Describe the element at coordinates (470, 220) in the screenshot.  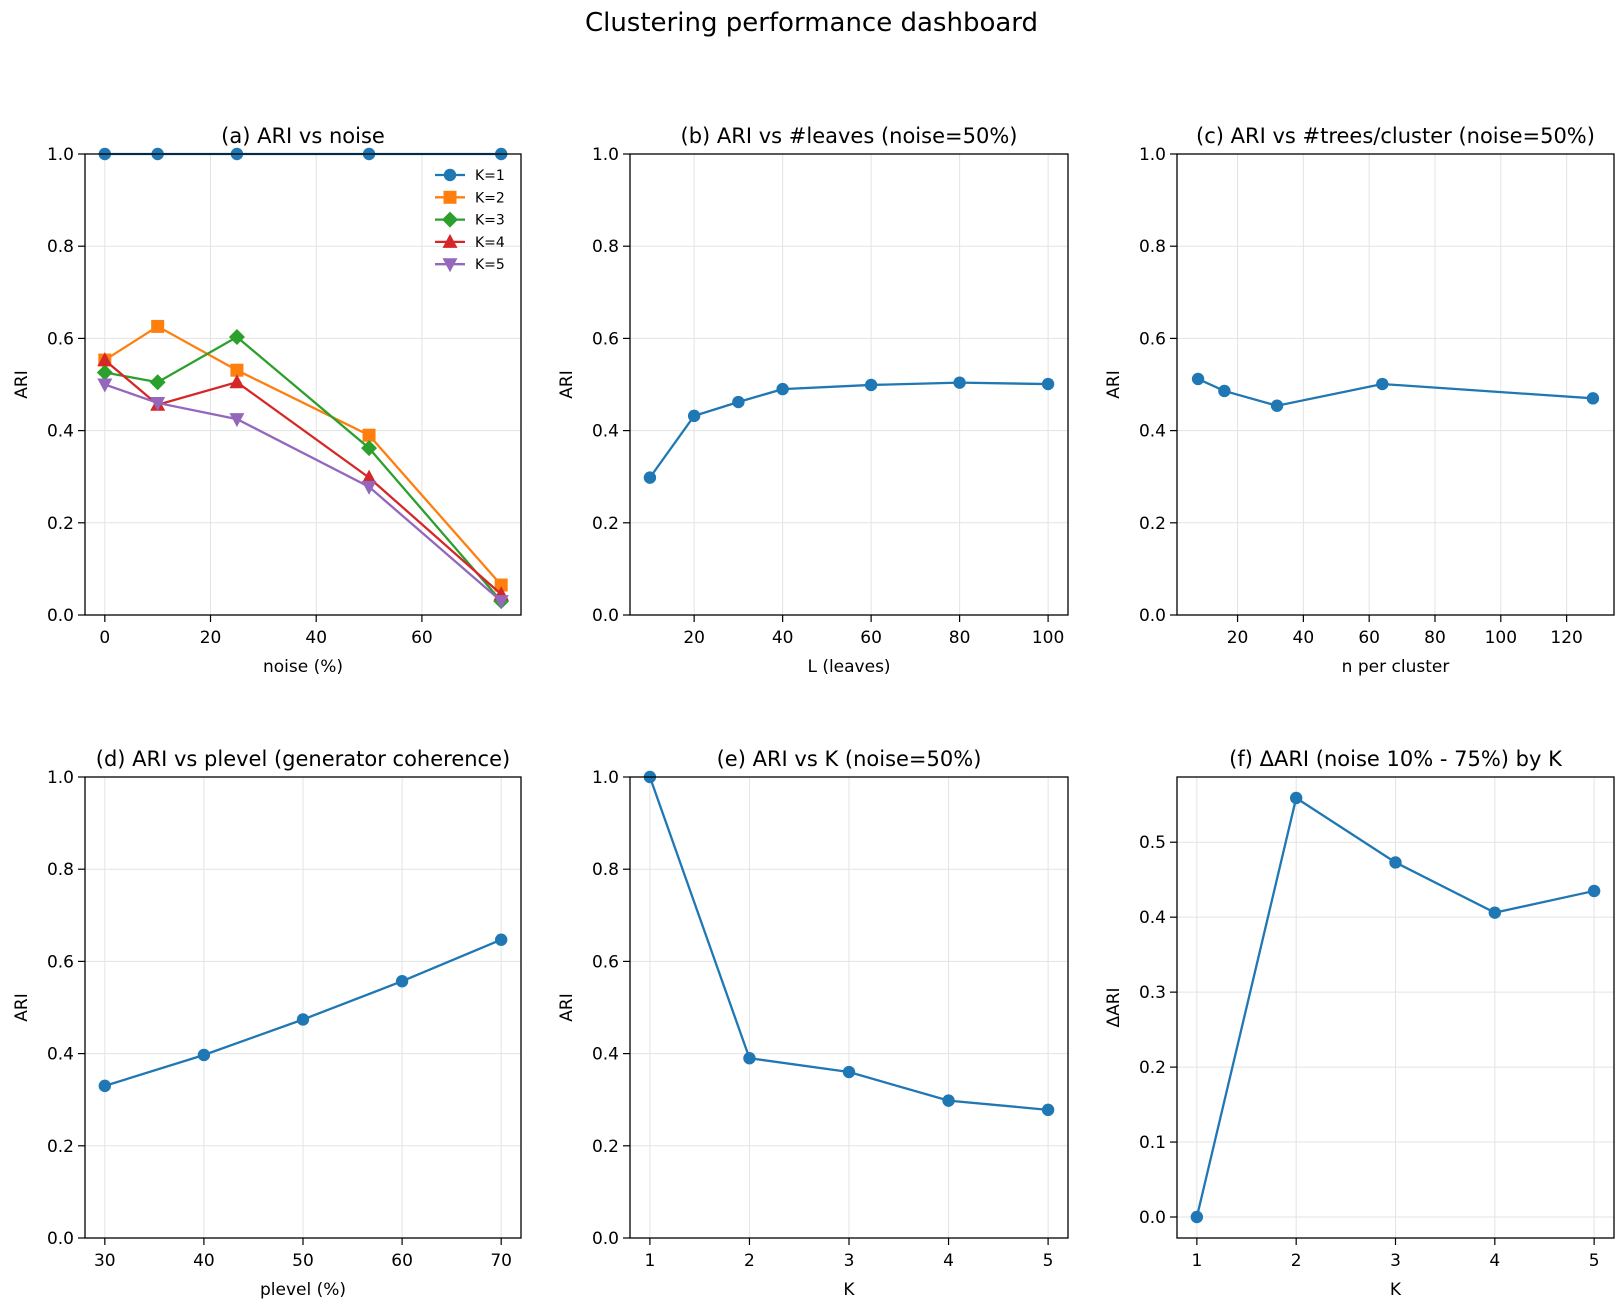
I see `legend: K=1 K=2 K=3 K=4 K=5` at that location.